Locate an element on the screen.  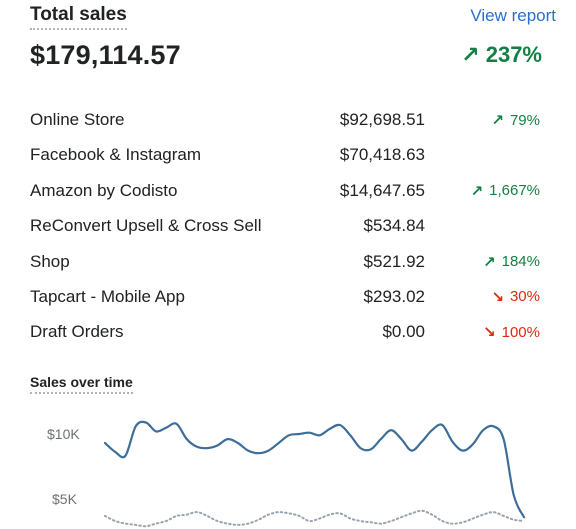
channel-label: Online Store is located at coordinates (77, 119).